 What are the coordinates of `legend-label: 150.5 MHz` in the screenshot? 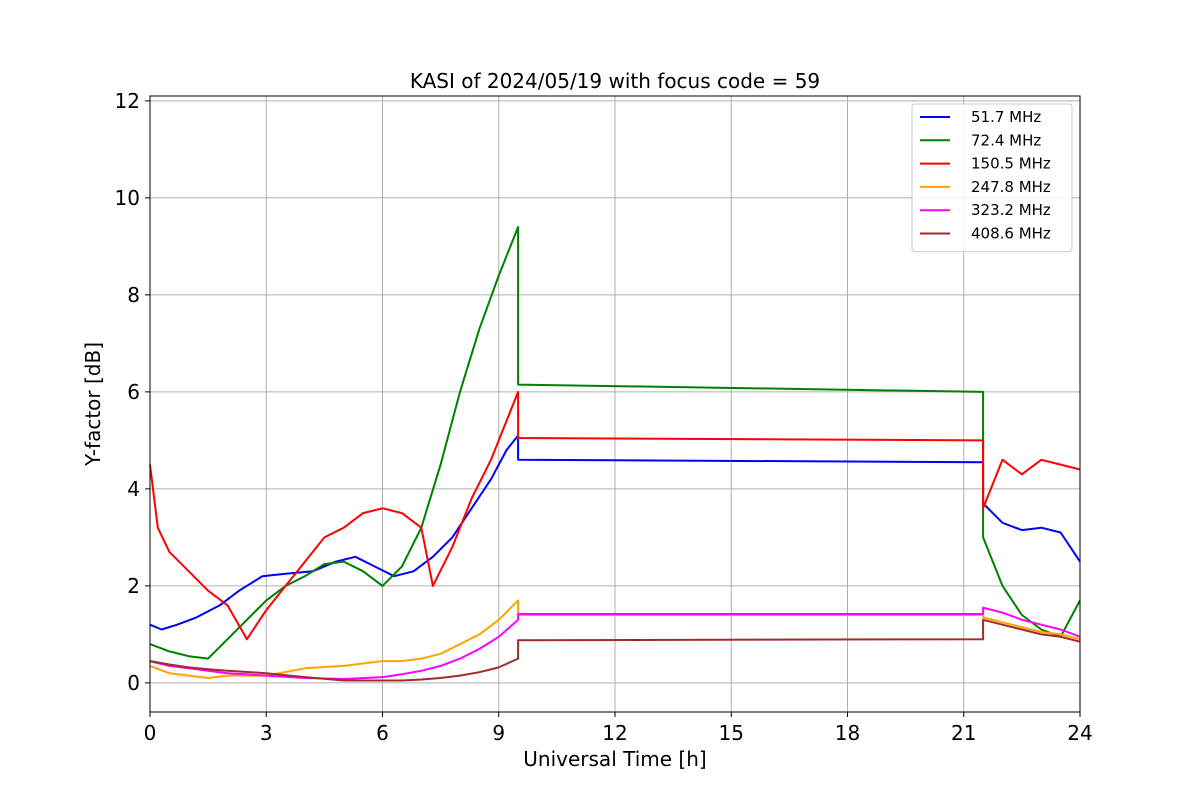 It's located at (1011, 164).